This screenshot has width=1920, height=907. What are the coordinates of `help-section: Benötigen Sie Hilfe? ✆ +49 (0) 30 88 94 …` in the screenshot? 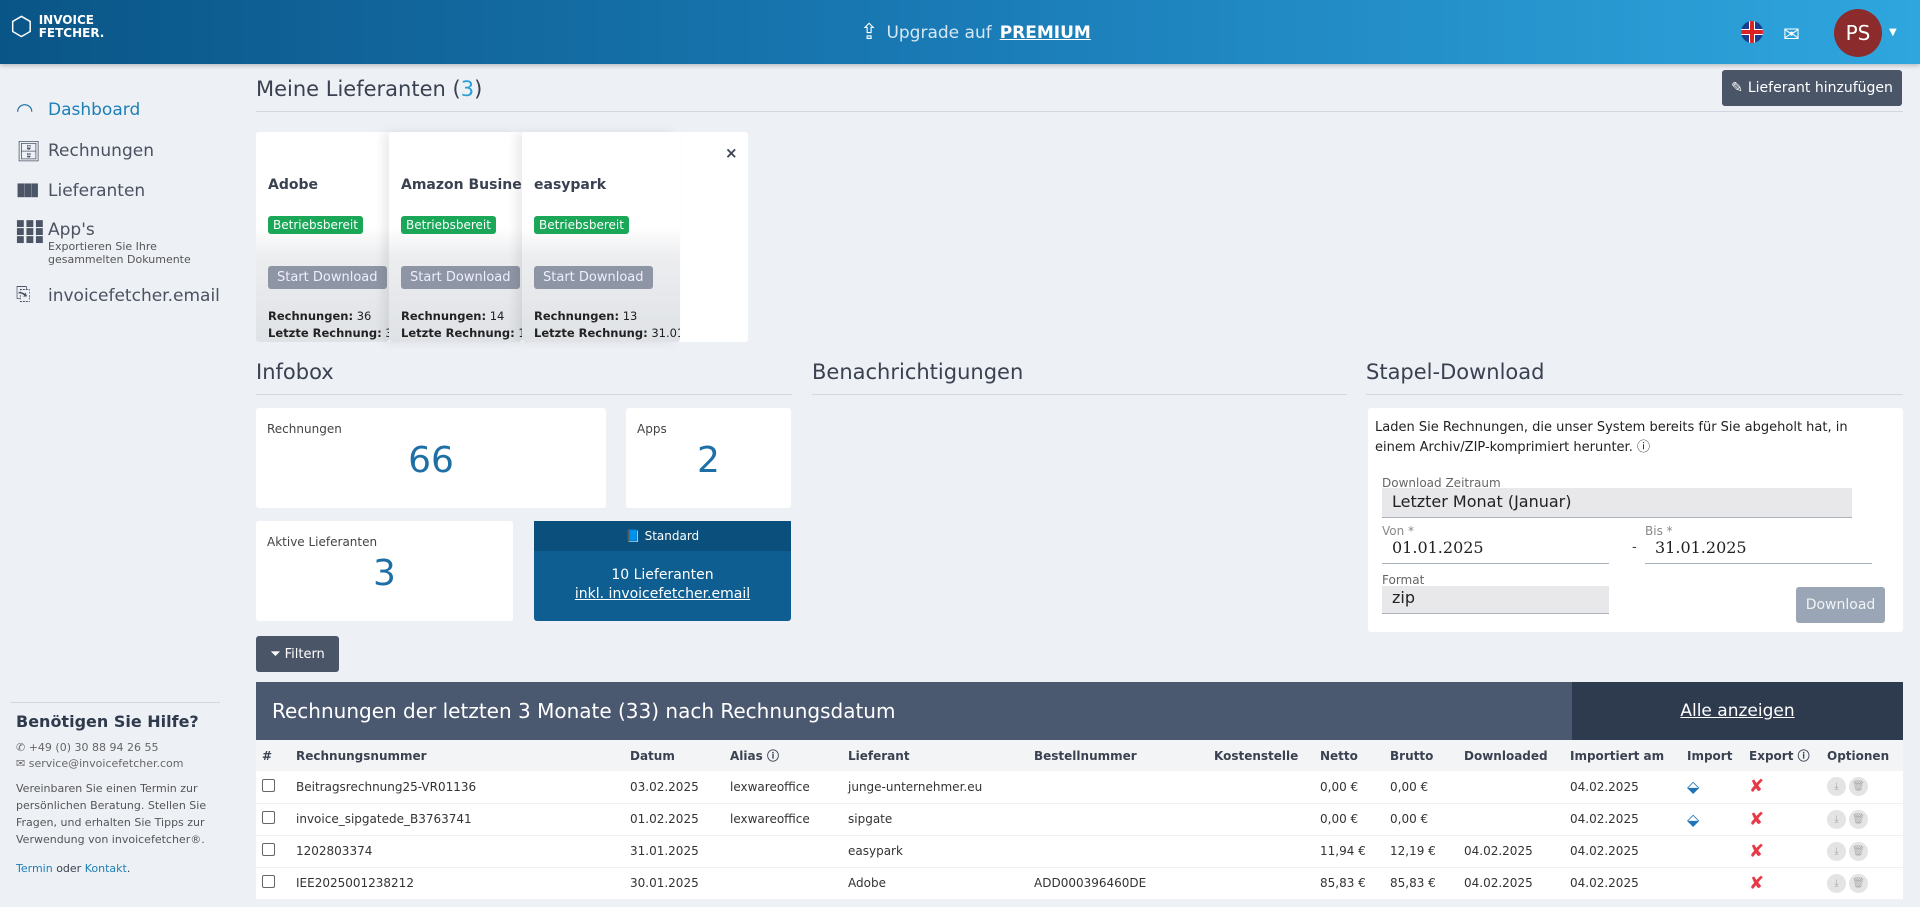 It's located at (111, 793).